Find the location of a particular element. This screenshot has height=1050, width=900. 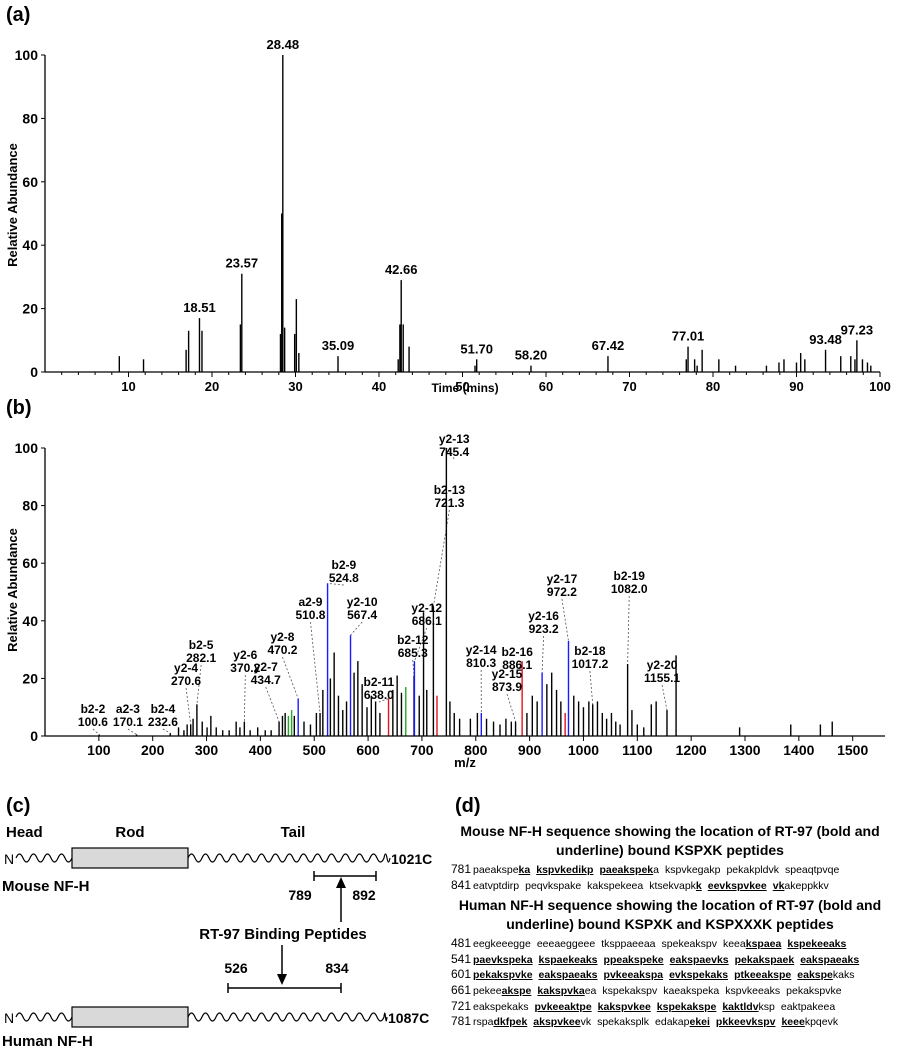

sequence-chunk: pkkeevkspv is located at coordinates (746, 1022).